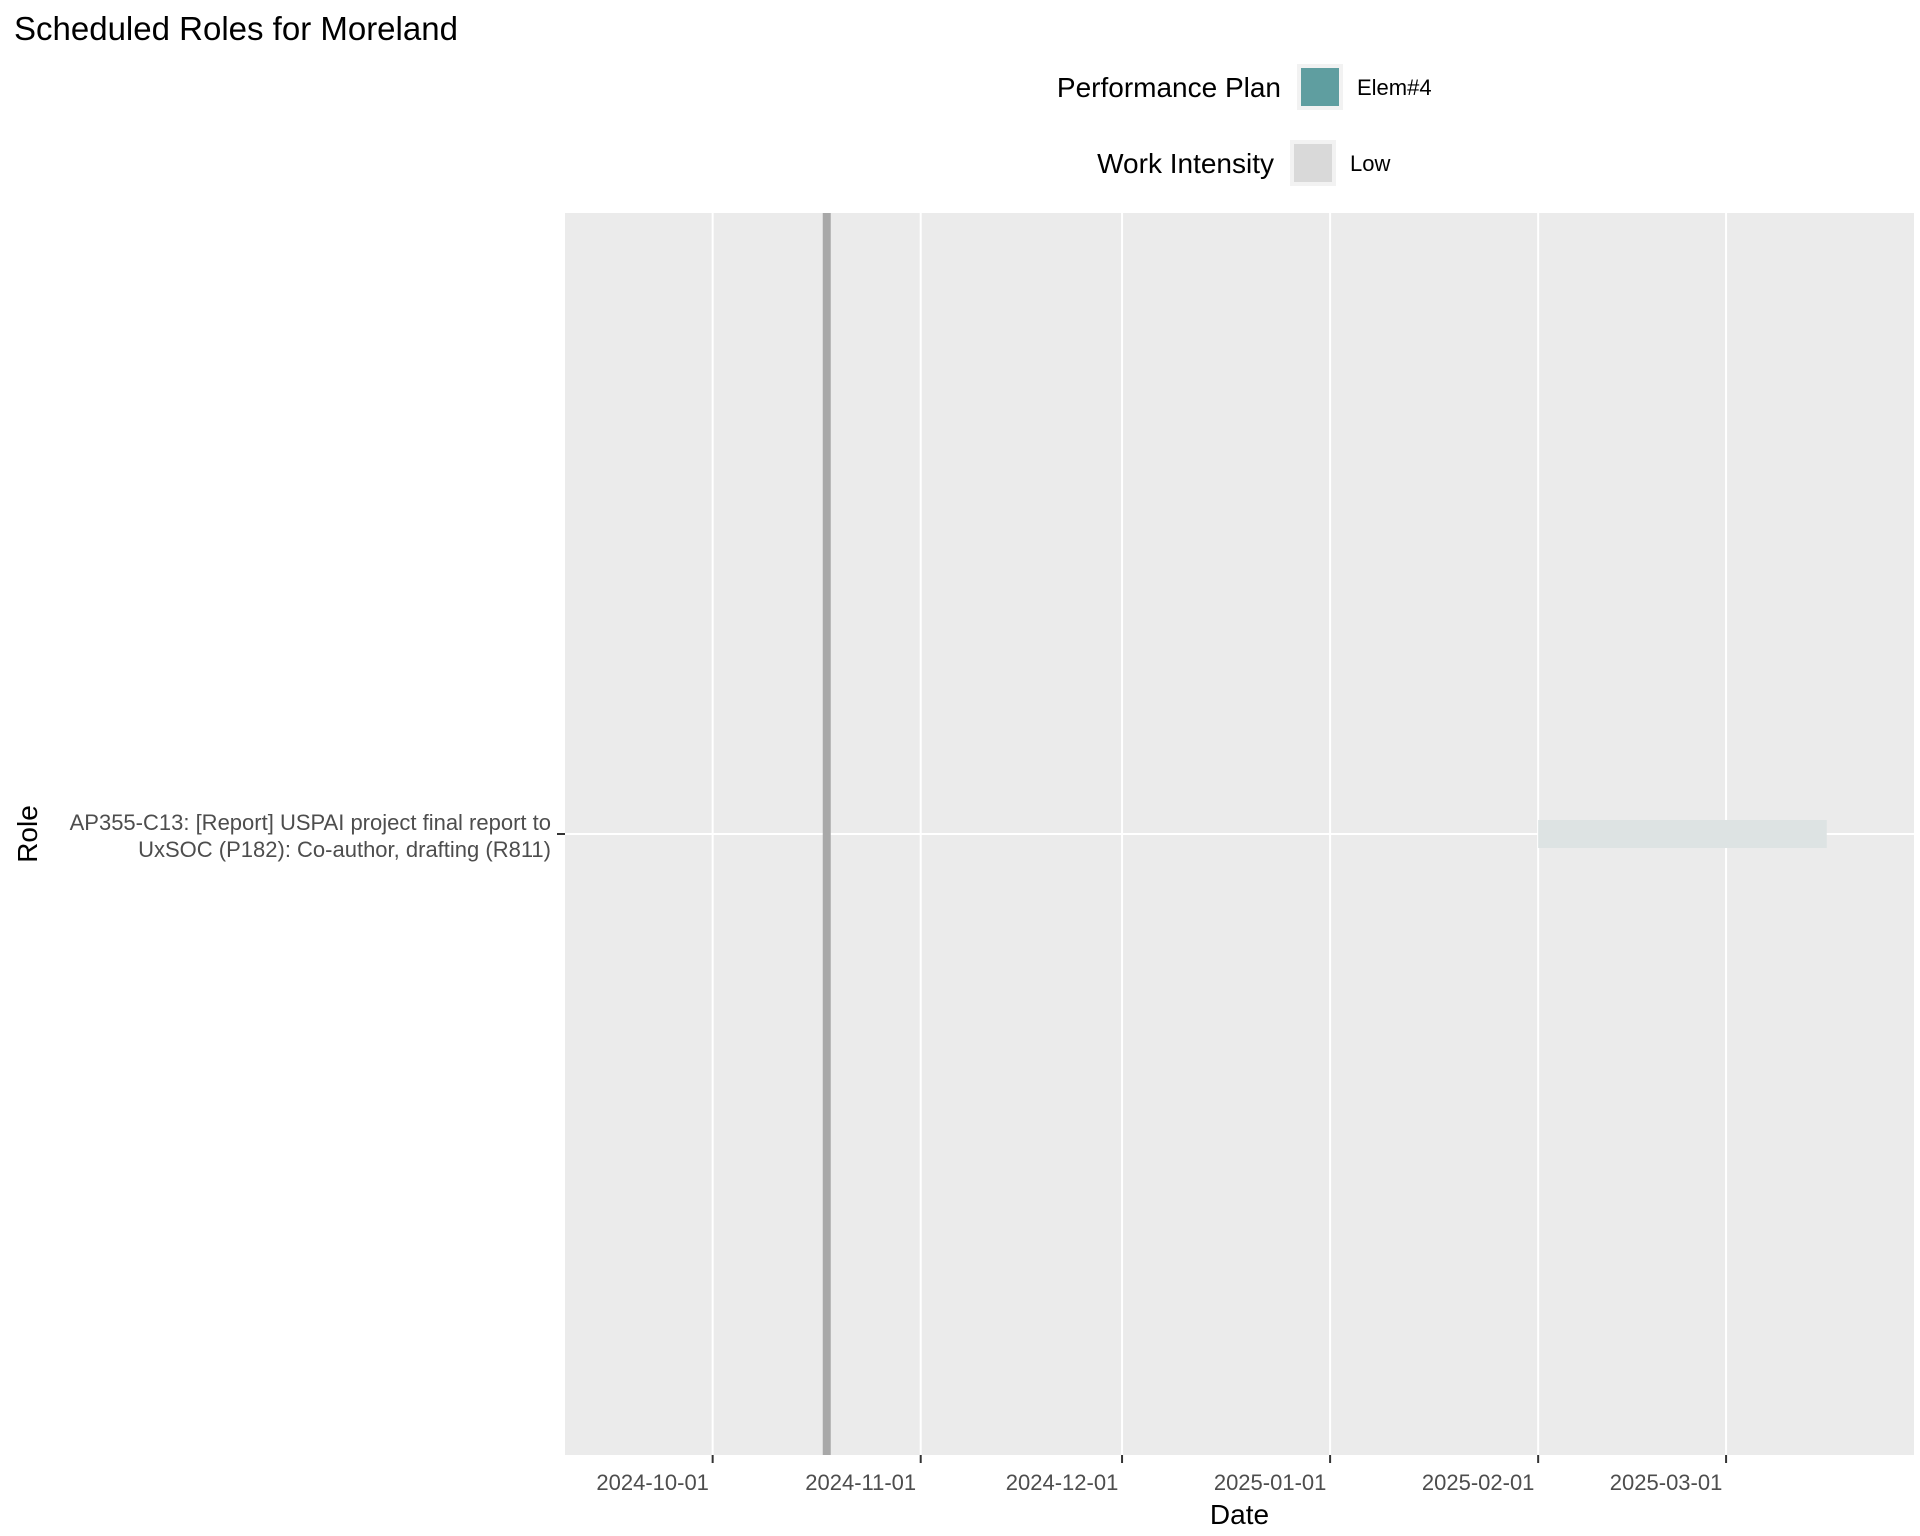  Describe the element at coordinates (860, 1482) in the screenshot. I see `x-tick-label-1: 2024-11-01` at that location.